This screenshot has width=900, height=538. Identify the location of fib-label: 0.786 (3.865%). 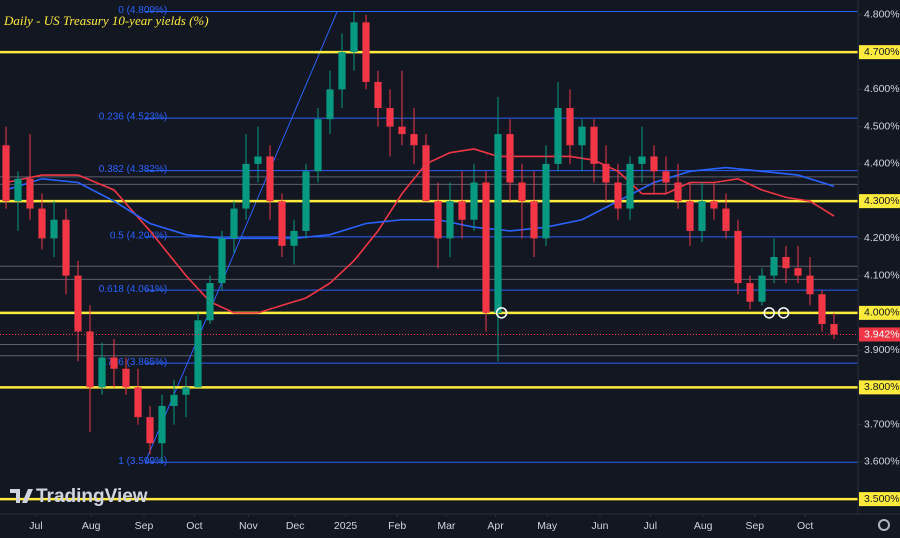
(133, 362).